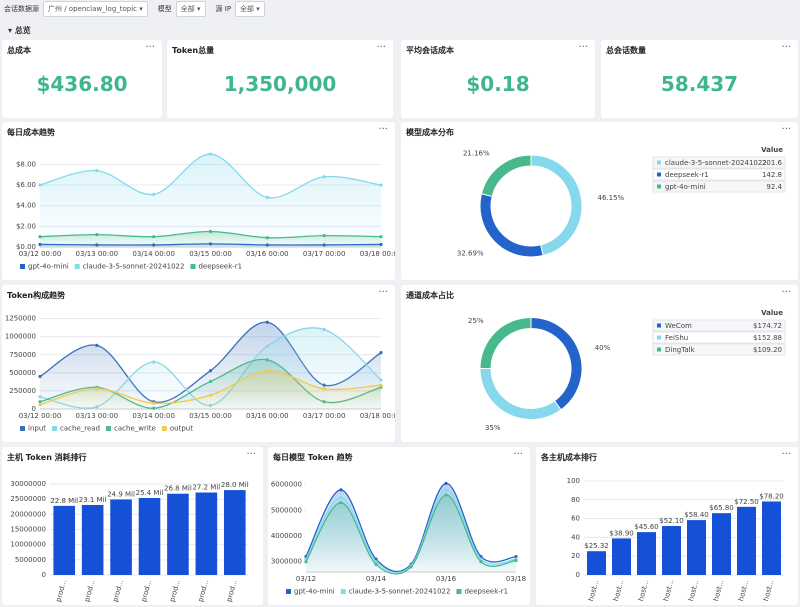 This screenshot has width=800, height=607. Describe the element at coordinates (767, 338) in the screenshot. I see `legend-value: $152.88` at that location.